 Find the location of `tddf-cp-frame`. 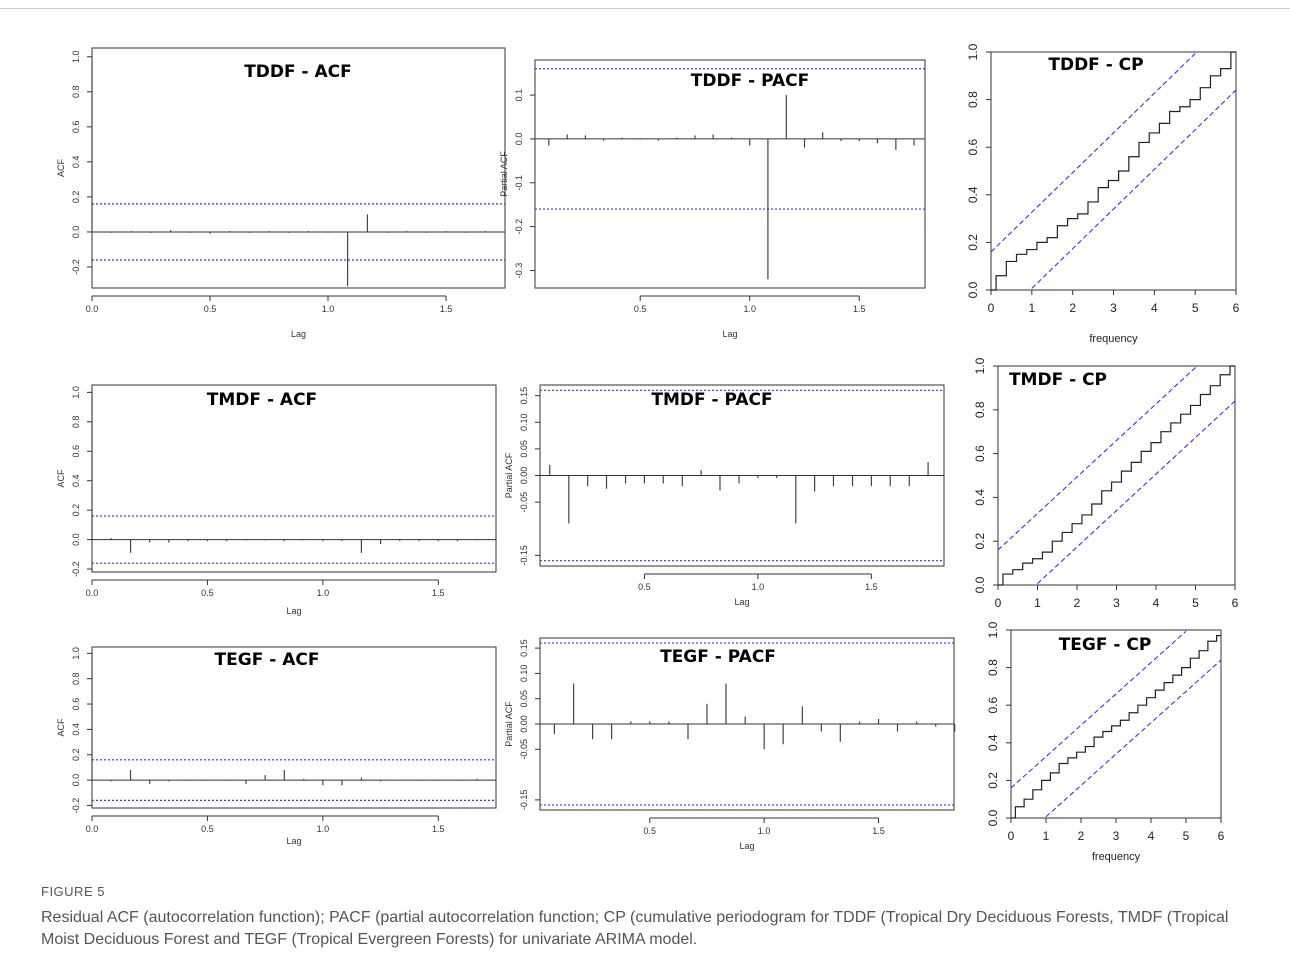

tddf-cp-frame is located at coordinates (1113, 171).